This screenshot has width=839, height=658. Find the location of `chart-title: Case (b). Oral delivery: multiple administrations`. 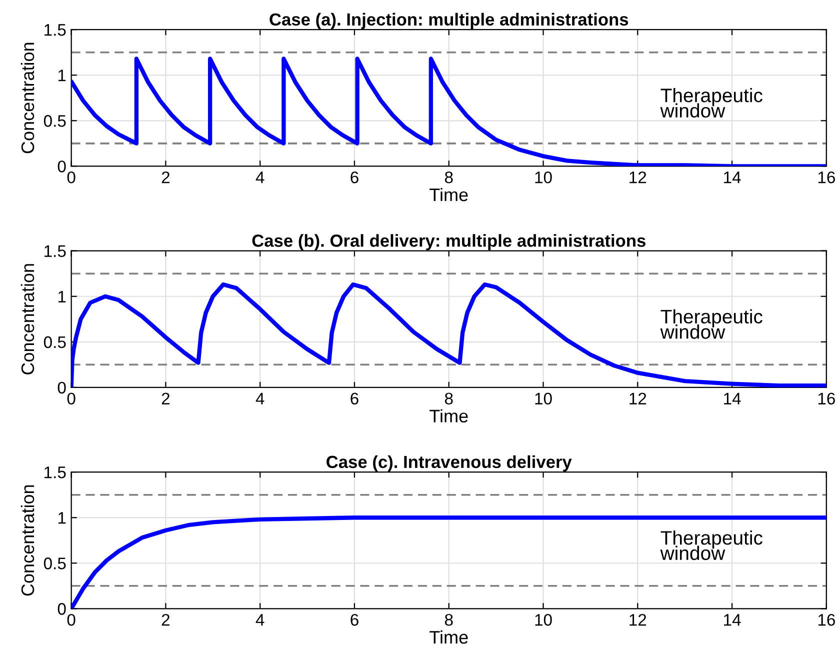

chart-title: Case (b). Oral delivery: multiple administrations is located at coordinates (449, 242).